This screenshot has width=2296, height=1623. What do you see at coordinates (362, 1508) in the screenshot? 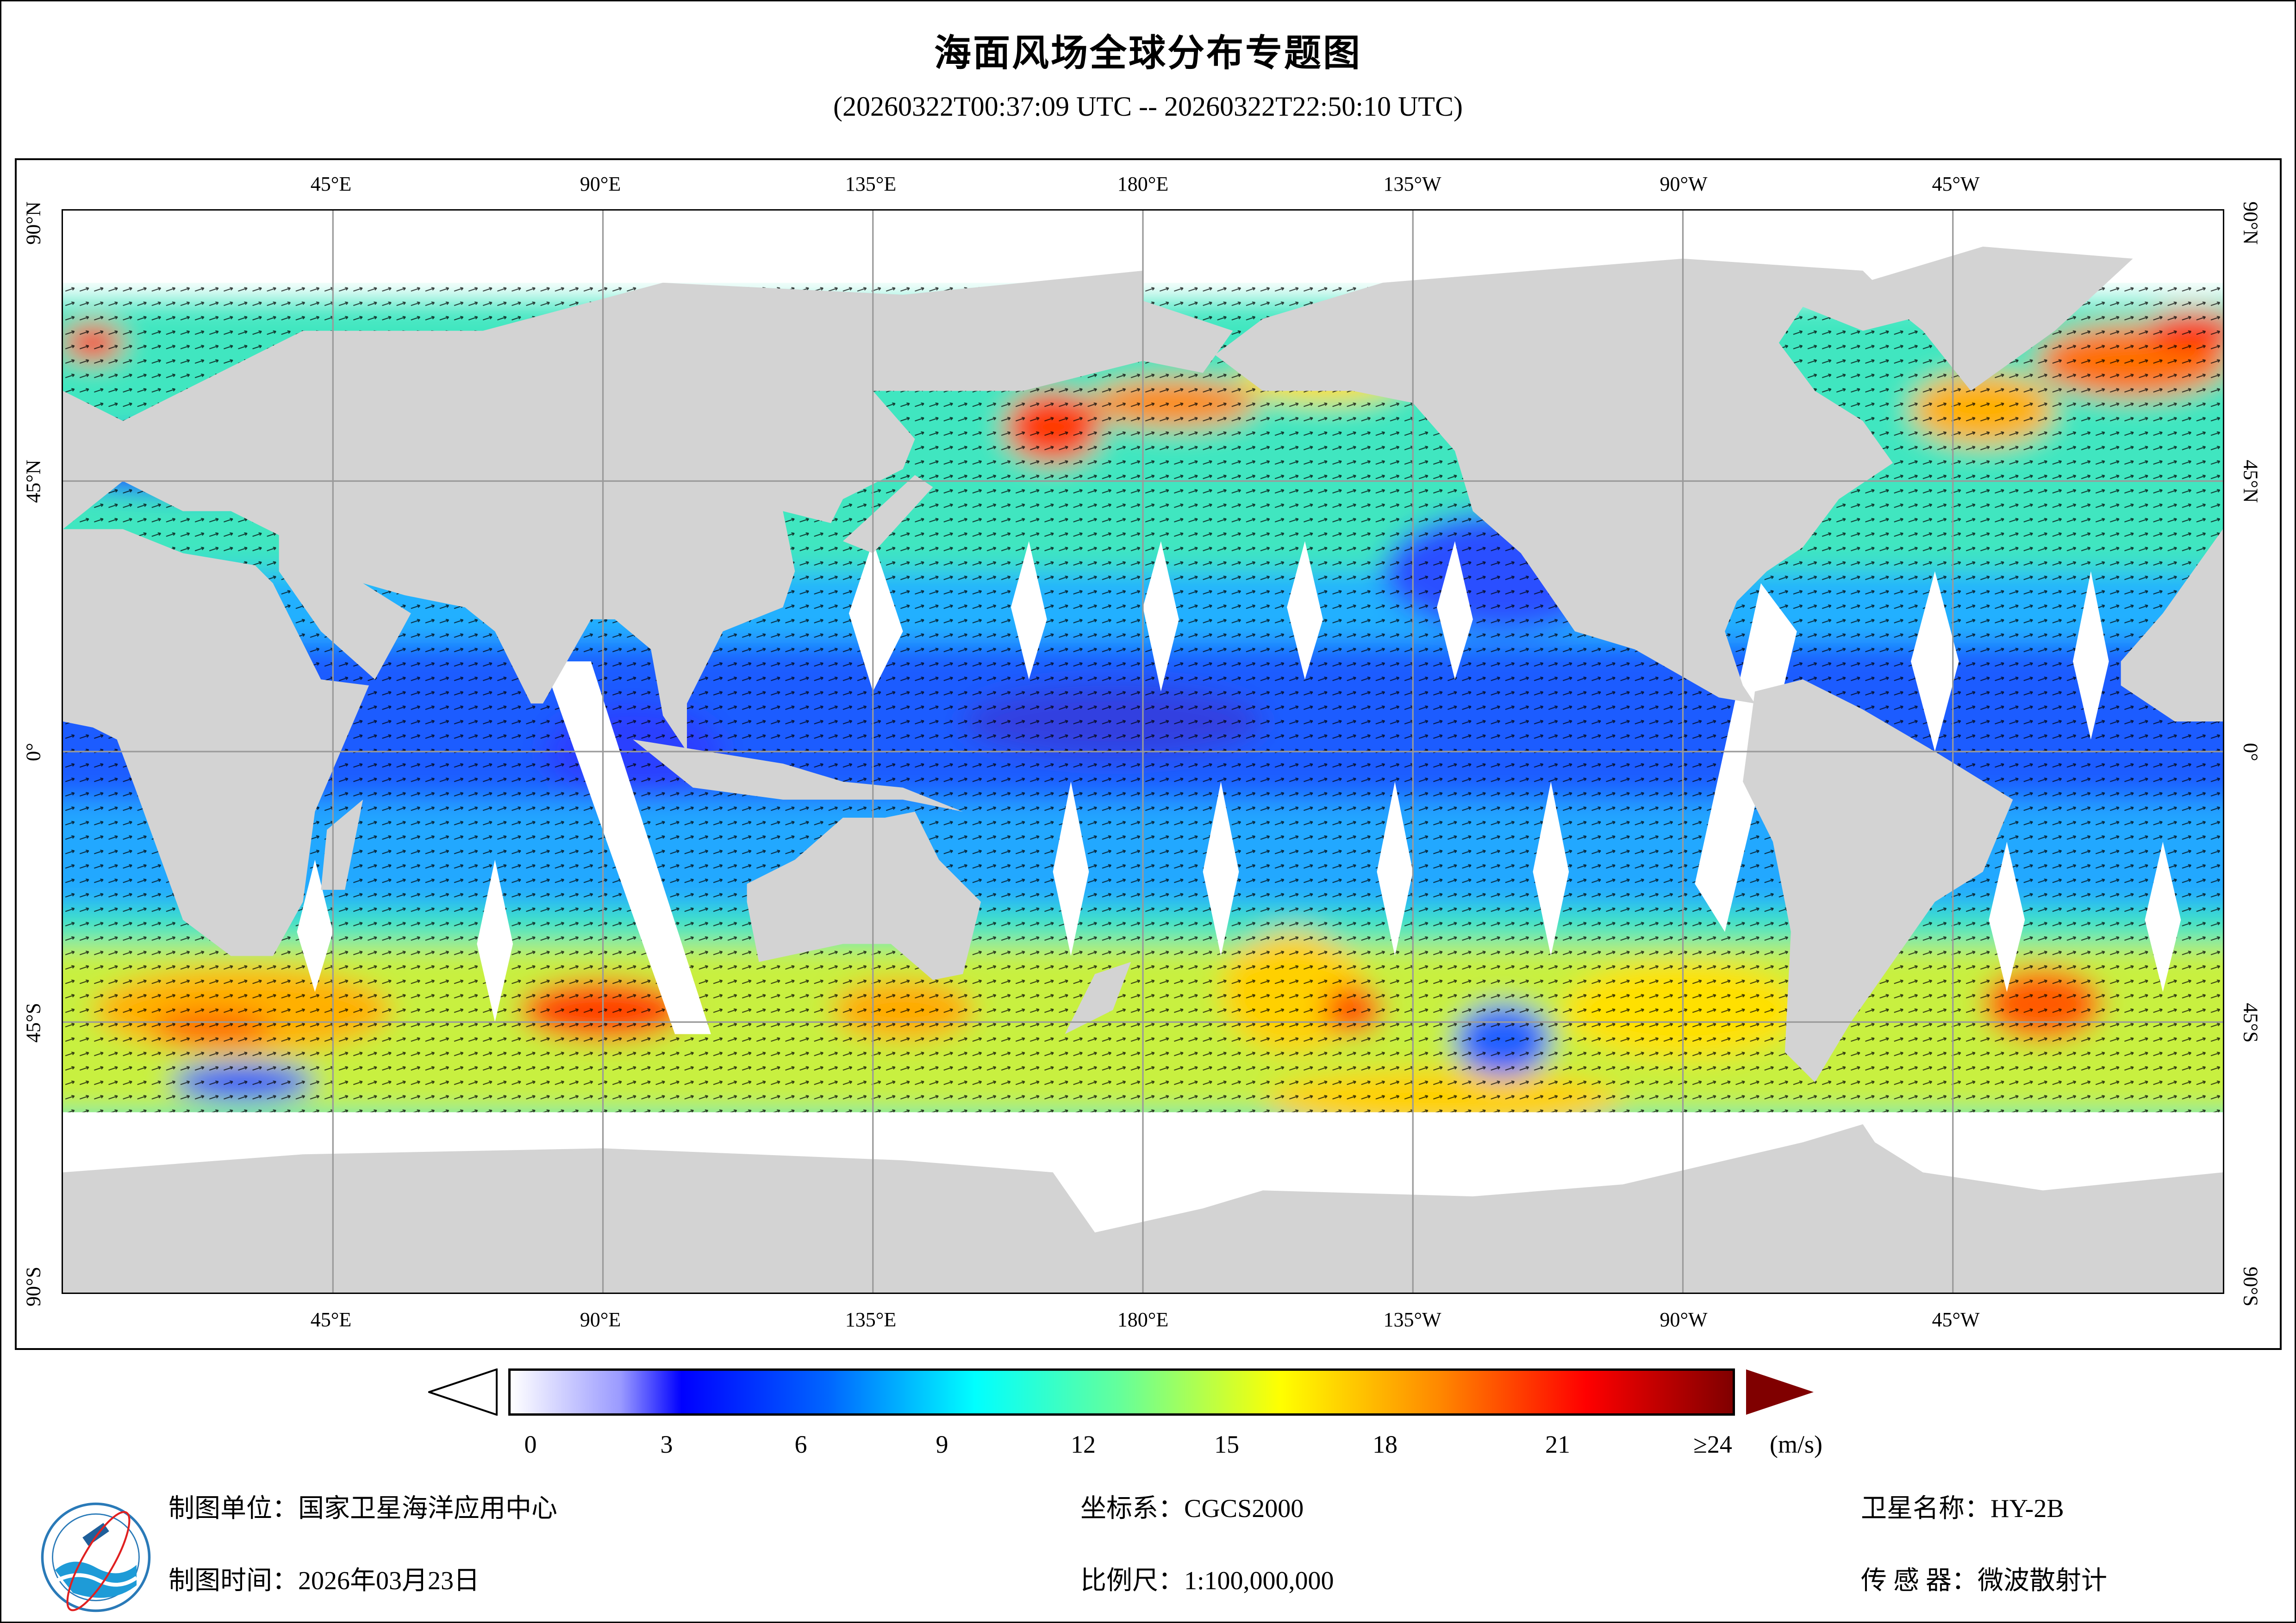
I see `mapping-unit: 制图单位：国家卫星海洋应用中心` at bounding box center [362, 1508].